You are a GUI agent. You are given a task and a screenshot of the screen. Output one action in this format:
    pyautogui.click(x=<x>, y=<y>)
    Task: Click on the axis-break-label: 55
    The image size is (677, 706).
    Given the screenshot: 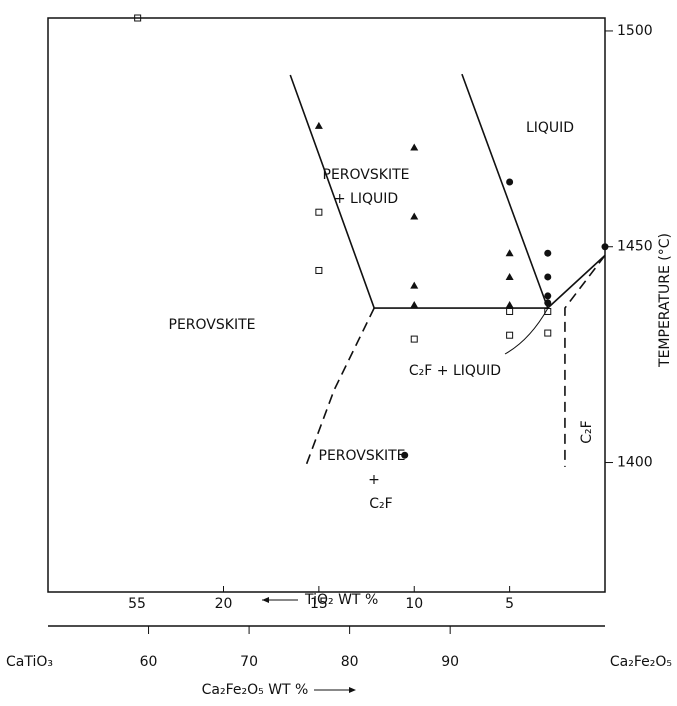 What is the action you would take?
    pyautogui.click(x=137, y=604)
    